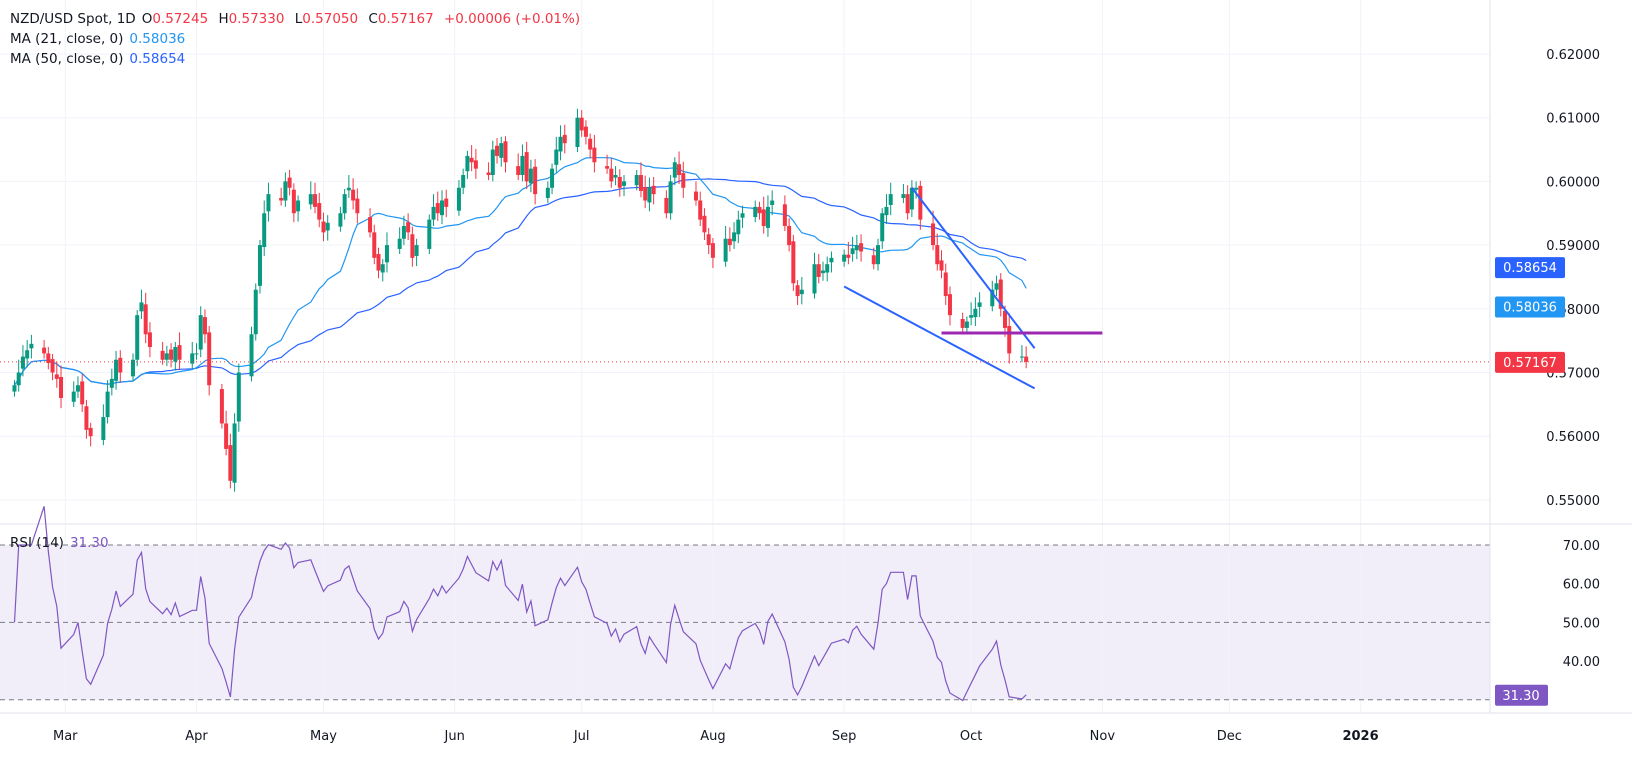 The image size is (1632, 783). I want to click on price-badge-label: 0.58654, so click(1530, 268).